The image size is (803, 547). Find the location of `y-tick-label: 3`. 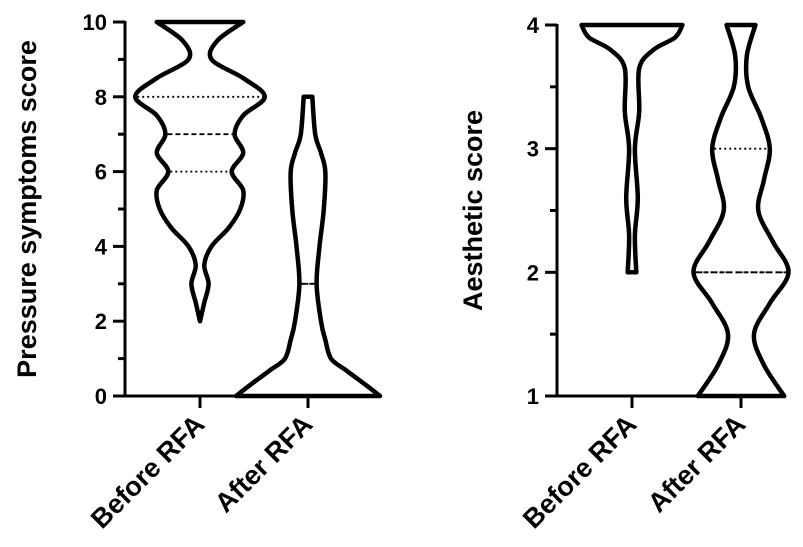

y-tick-label: 3 is located at coordinates (533, 149).